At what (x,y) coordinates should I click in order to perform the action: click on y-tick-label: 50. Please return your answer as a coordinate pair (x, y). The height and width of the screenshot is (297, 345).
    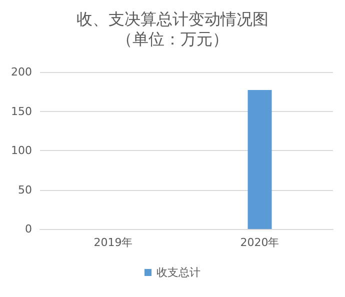
    Looking at the image, I should click on (25, 189).